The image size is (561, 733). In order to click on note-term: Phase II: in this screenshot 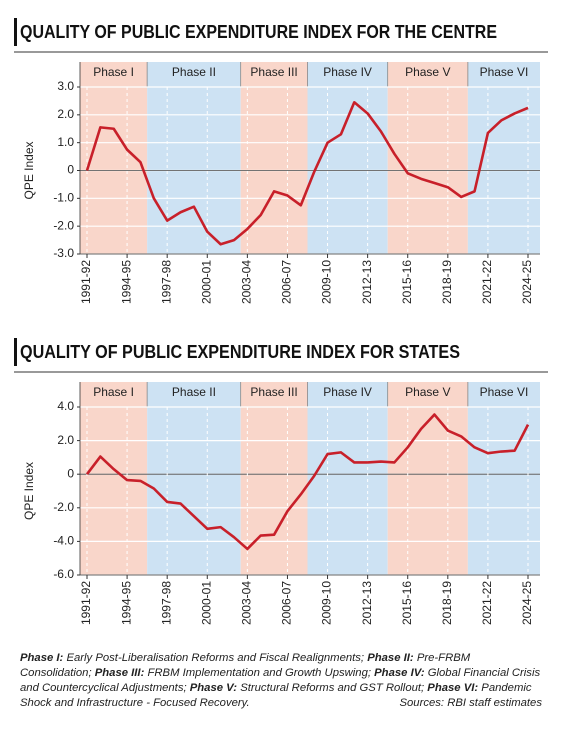, I will do `click(390, 658)`.